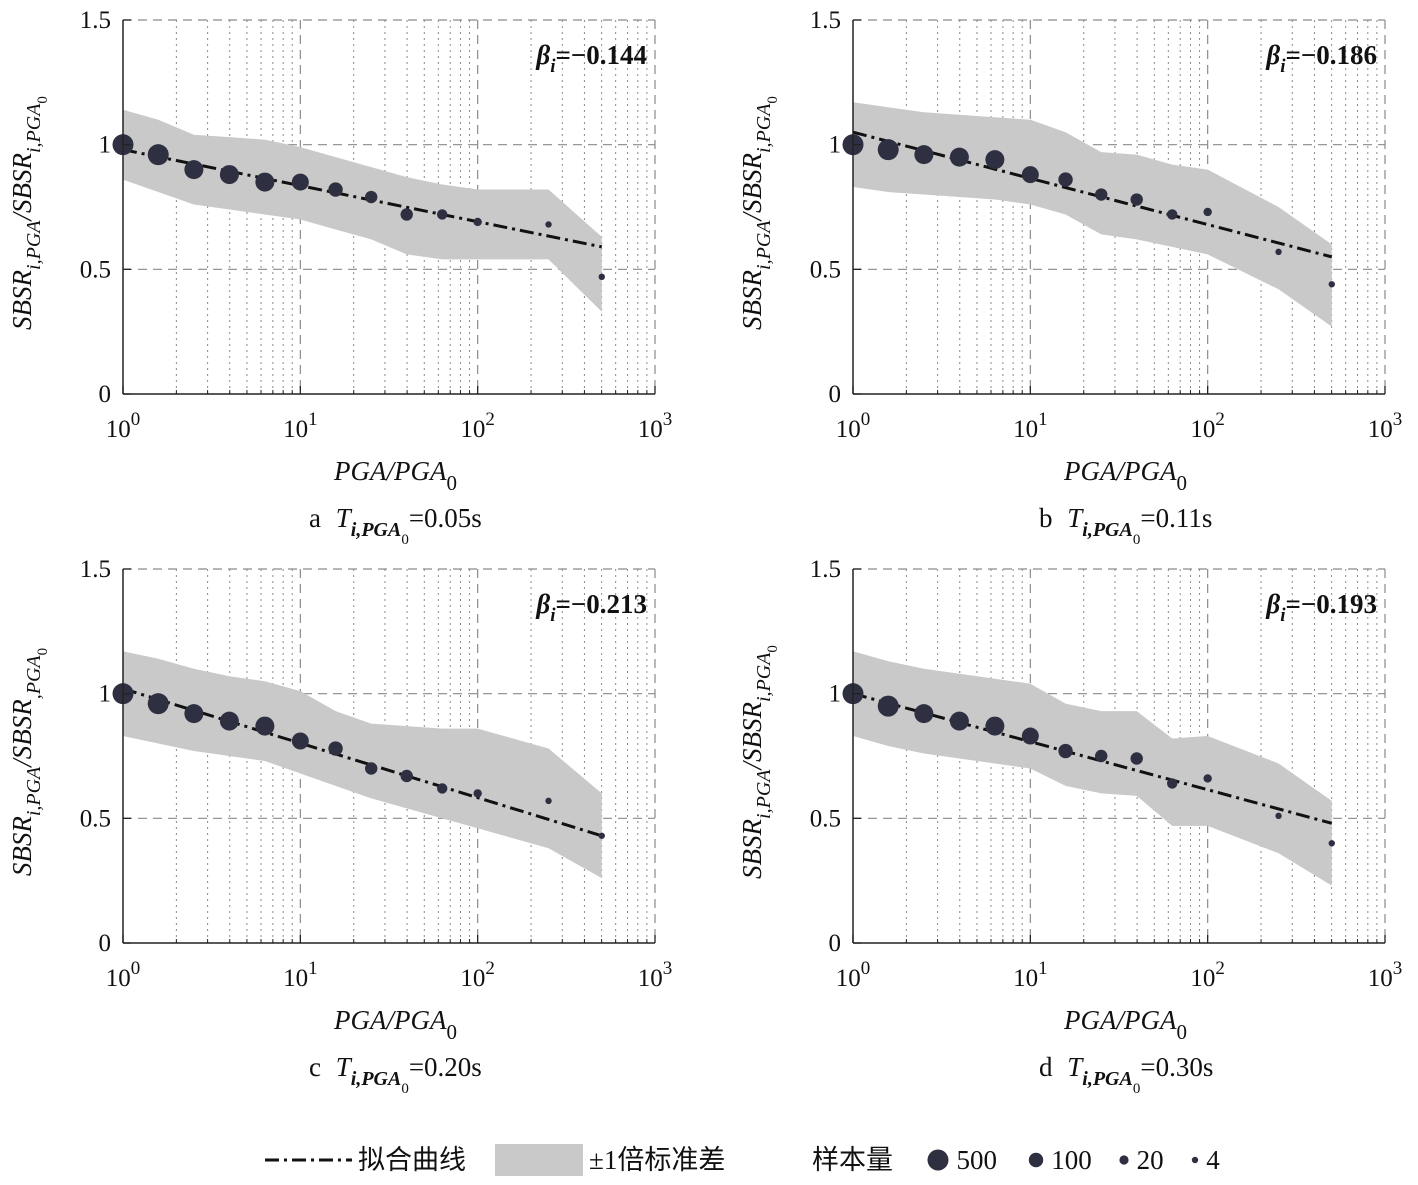  Describe the element at coordinates (977, 1160) in the screenshot. I see `legend-size-label: 500` at that location.